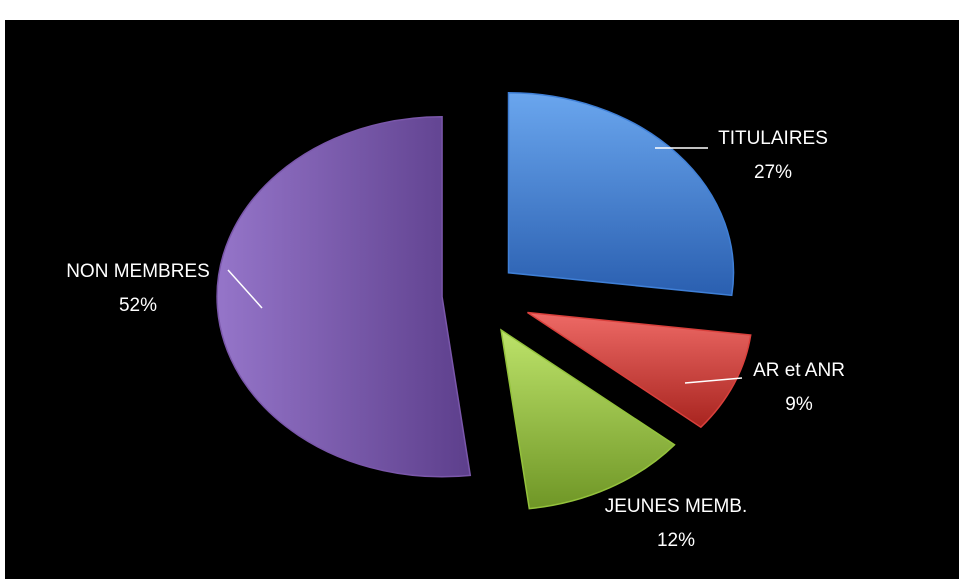 The width and height of the screenshot is (964, 579). I want to click on slice-percent-label-ar-et-anr: 9%, so click(799, 404).